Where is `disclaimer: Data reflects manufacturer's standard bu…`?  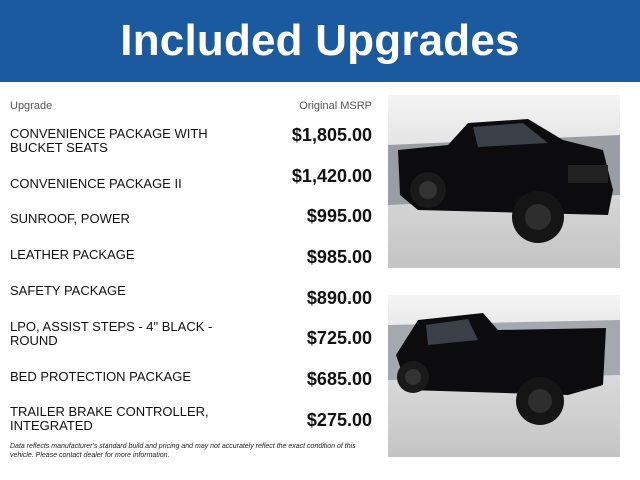
disclaimer: Data reflects manufacturer's standard bu… is located at coordinates (183, 451).